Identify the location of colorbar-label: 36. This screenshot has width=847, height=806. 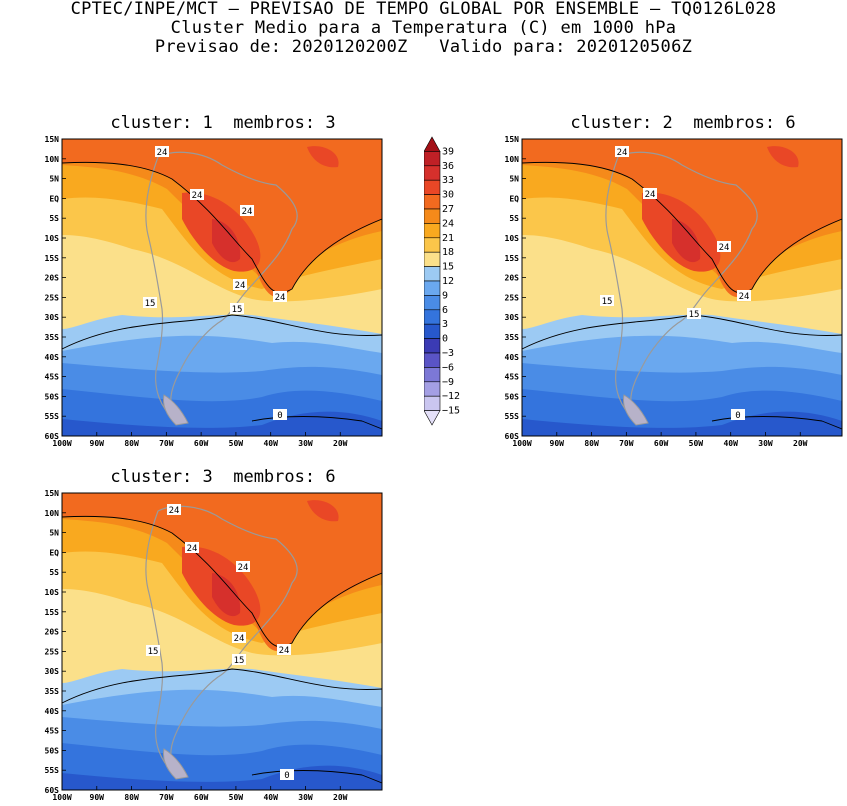
(448, 166).